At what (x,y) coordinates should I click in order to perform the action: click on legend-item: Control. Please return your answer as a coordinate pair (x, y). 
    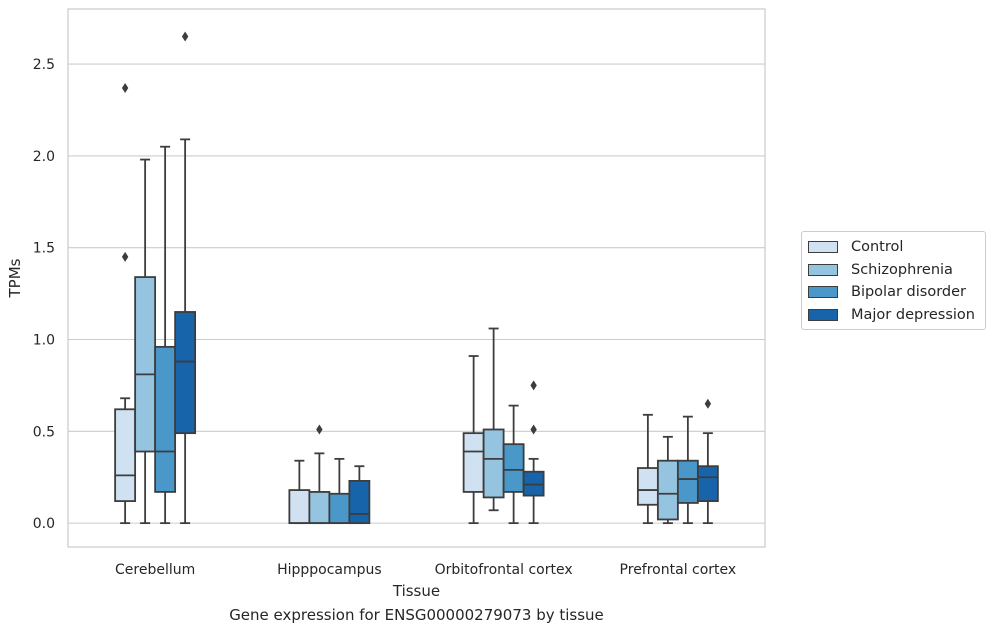
    Looking at the image, I should click on (893, 247).